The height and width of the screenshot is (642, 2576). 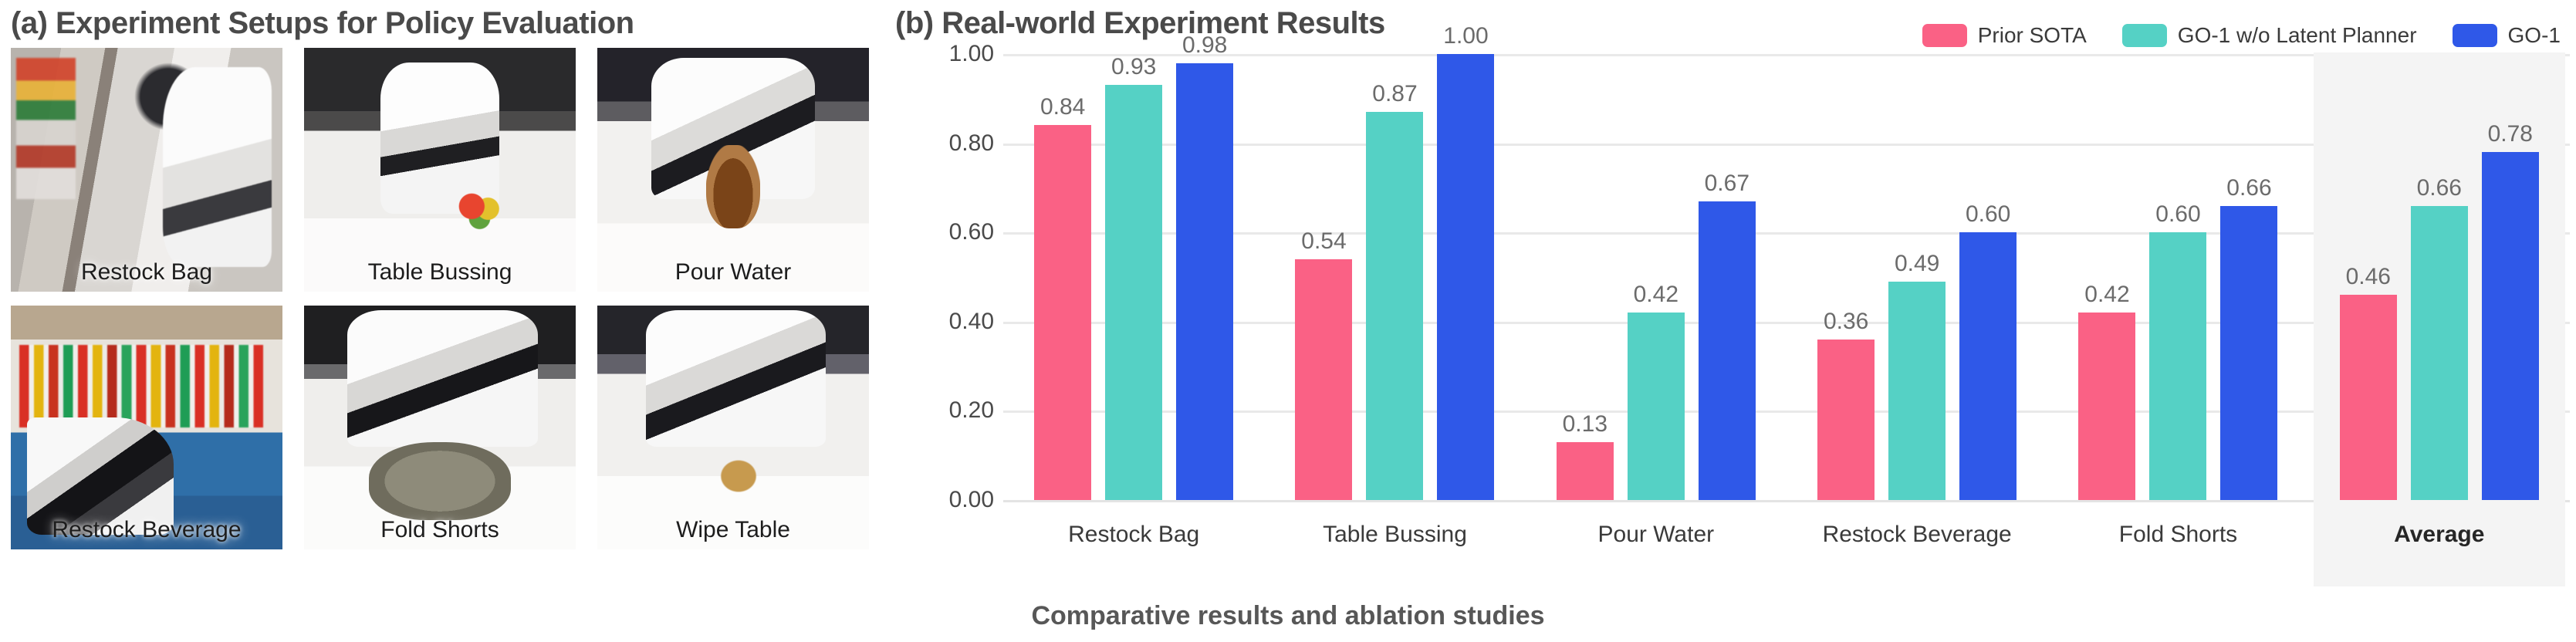 I want to click on y-axis-tick-label: 0.40, so click(x=971, y=321).